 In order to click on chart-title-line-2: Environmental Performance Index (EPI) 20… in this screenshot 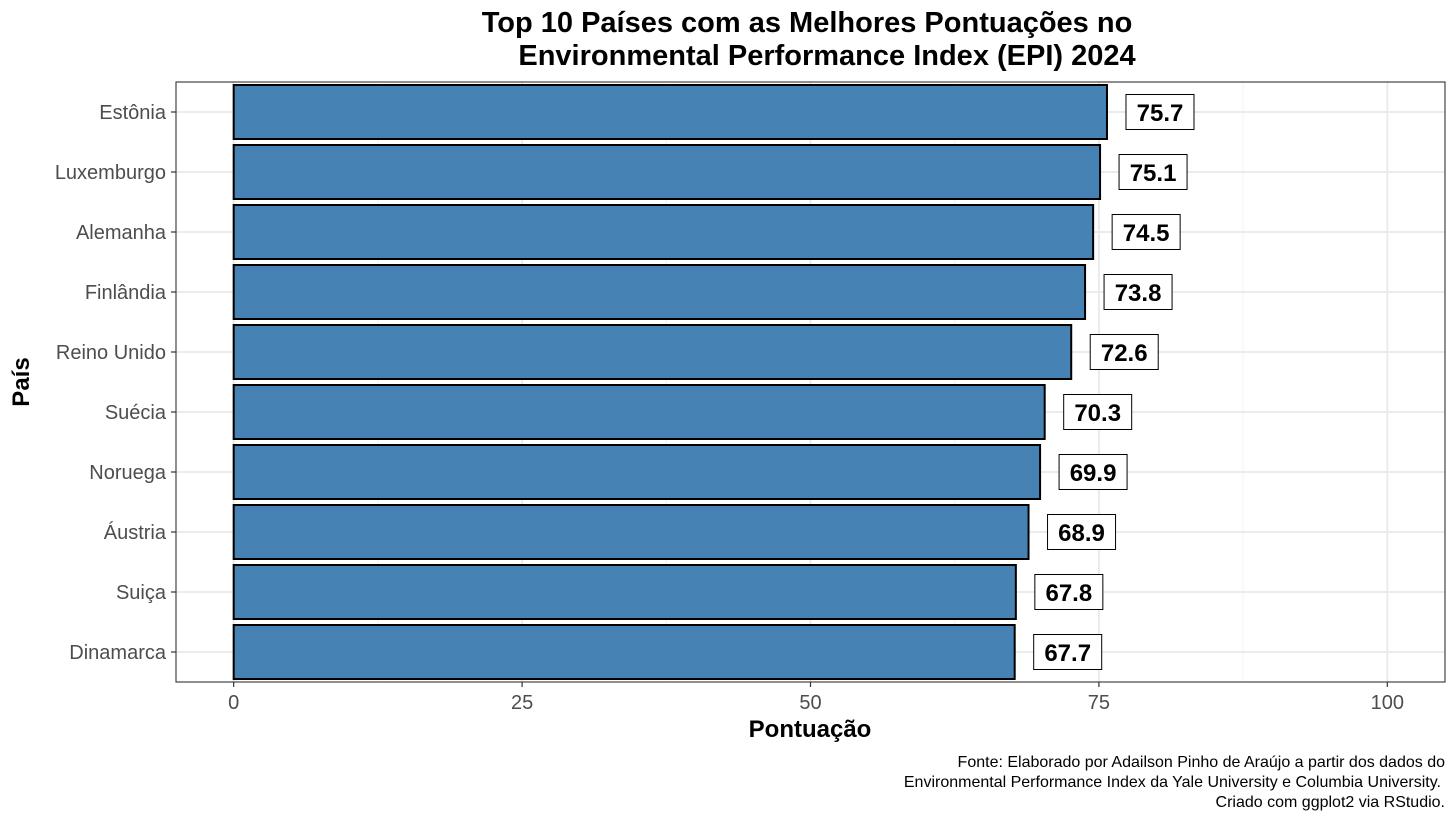, I will do `click(826, 56)`.